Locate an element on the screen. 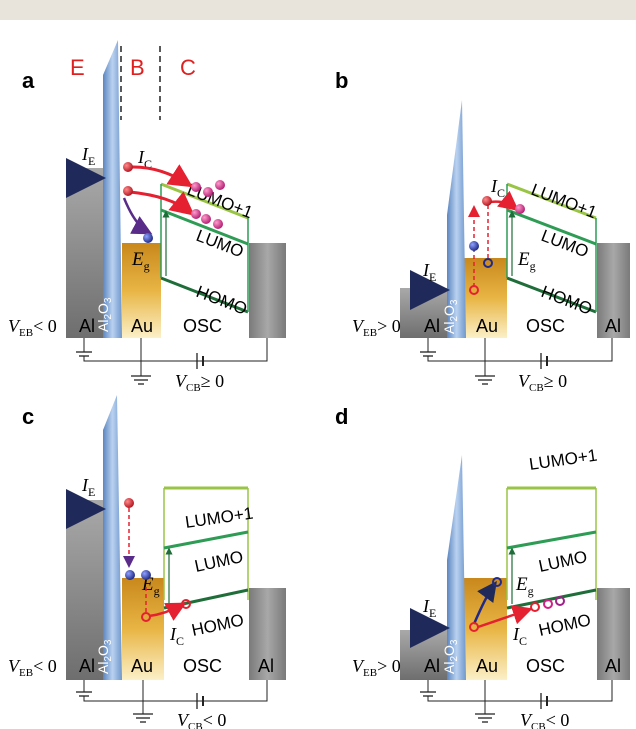 This screenshot has width=636, height=729. panel-letter: a is located at coordinates (28, 80).